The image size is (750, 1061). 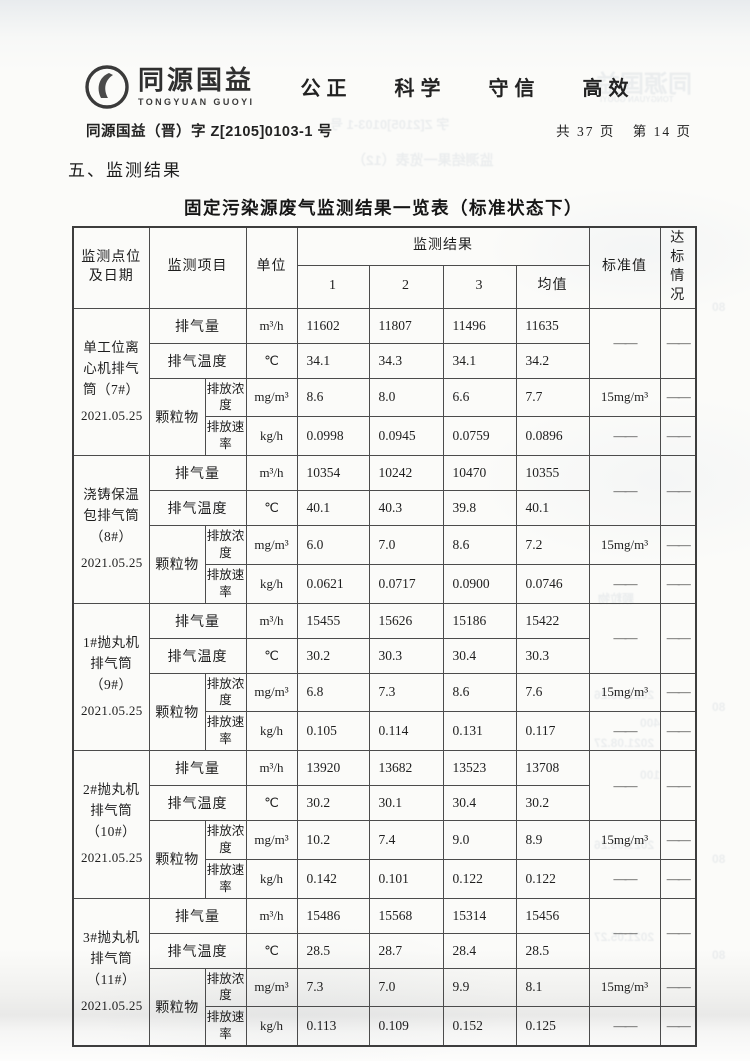 I want to click on value-cell: 7.4, so click(x=406, y=840).